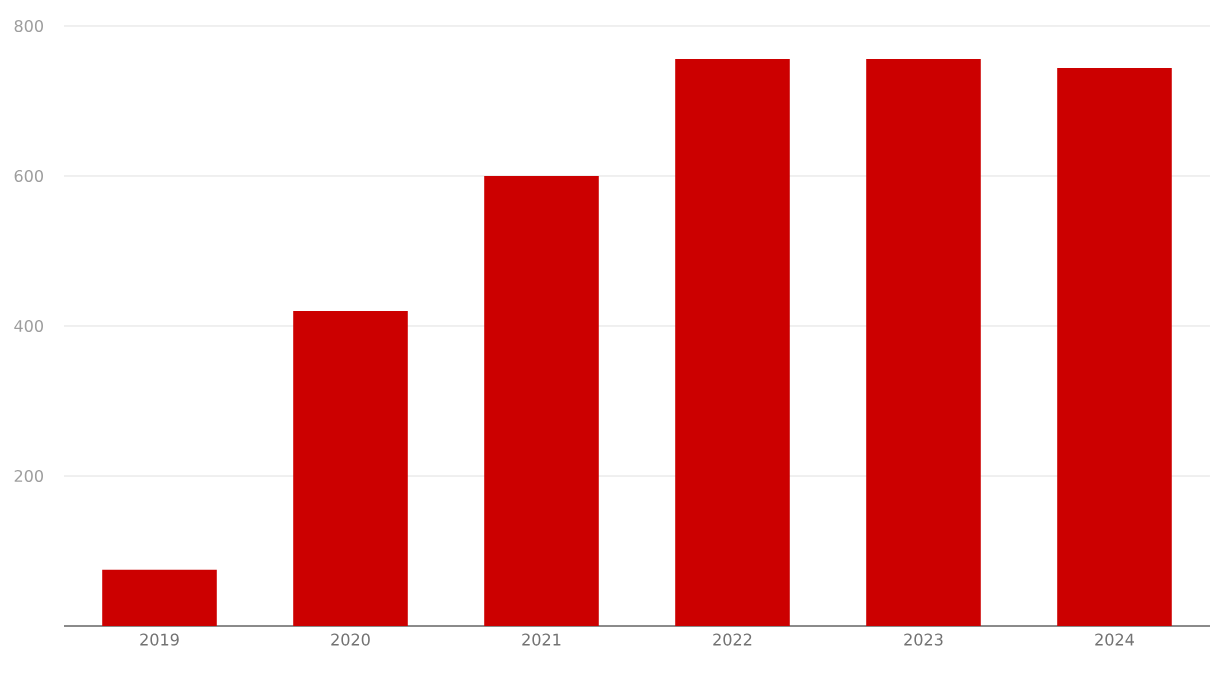  I want to click on x-tick-label: 2024, so click(1114, 639).